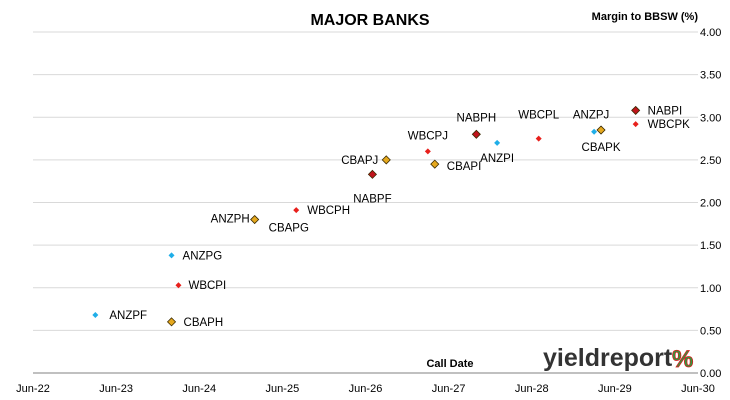  I want to click on point-anzpi, so click(497, 142).